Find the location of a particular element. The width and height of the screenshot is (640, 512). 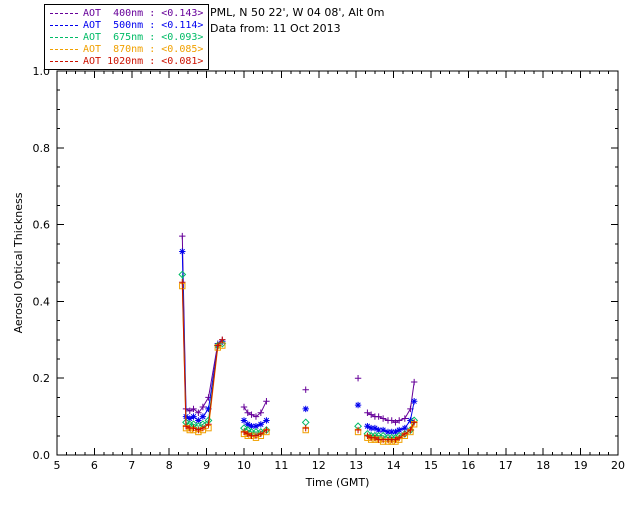

legend-item: AOT 1020nm : <0.081> is located at coordinates (126, 61).